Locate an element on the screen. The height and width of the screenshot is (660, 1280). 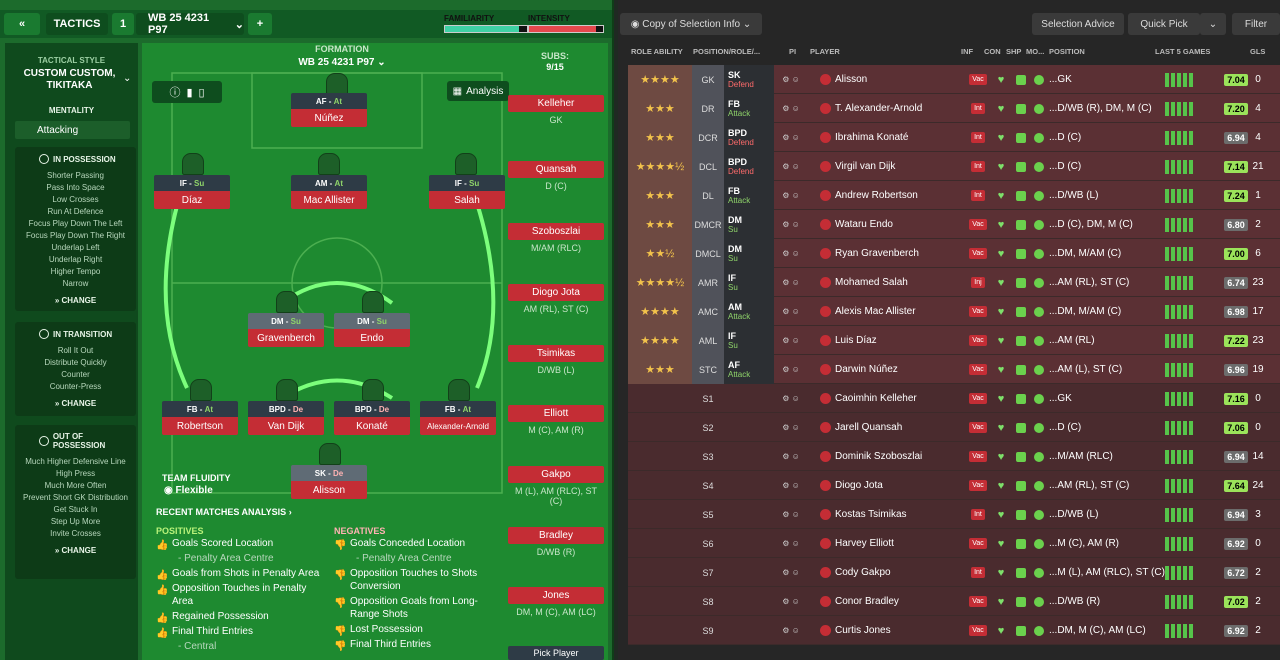
role-duty: SK - De is located at coordinates (329, 473).